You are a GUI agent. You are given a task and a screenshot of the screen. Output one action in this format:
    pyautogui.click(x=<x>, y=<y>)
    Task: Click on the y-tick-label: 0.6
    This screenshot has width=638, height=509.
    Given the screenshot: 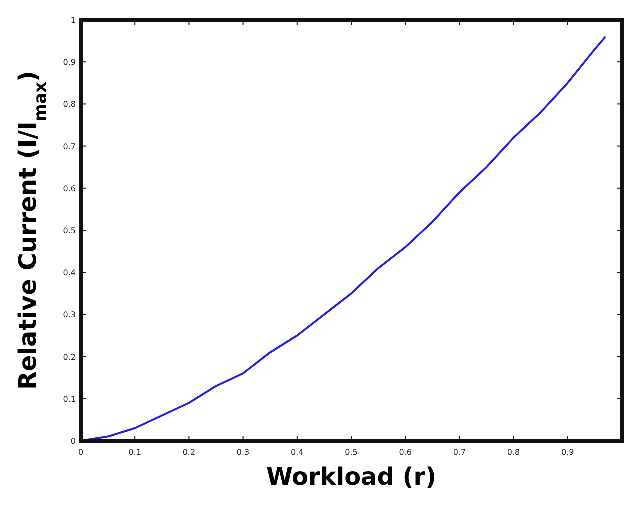 What is the action you would take?
    pyautogui.click(x=69, y=189)
    